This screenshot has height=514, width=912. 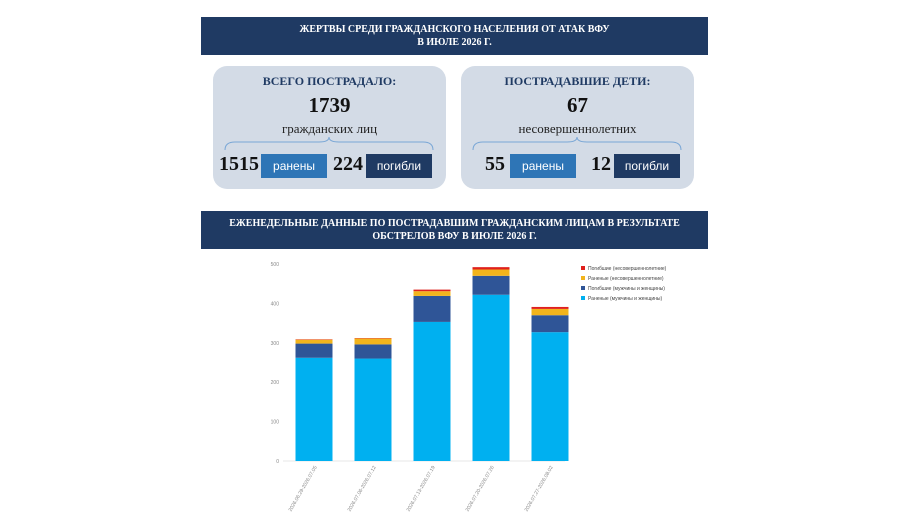 What do you see at coordinates (626, 279) in the screenshot?
I see `legend-label: Раненые (несовершеннолетние)` at bounding box center [626, 279].